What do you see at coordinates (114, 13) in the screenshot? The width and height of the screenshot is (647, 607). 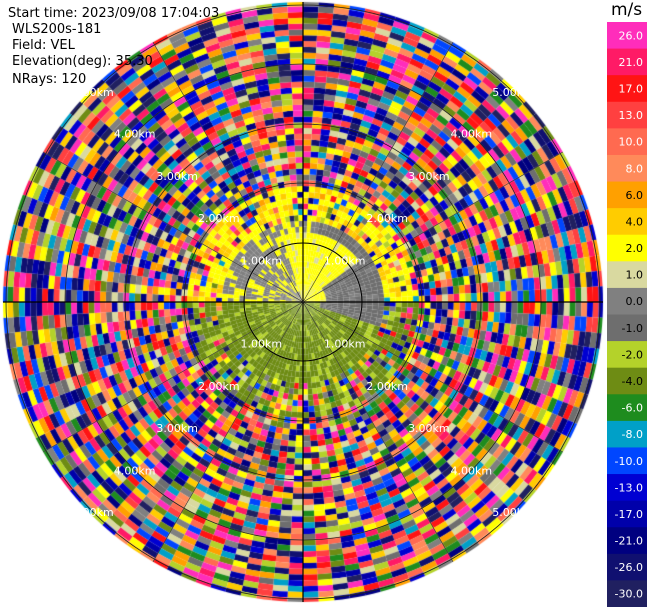 I see `start-time-label: Start time: 2023/09/08 17:04:03` at bounding box center [114, 13].